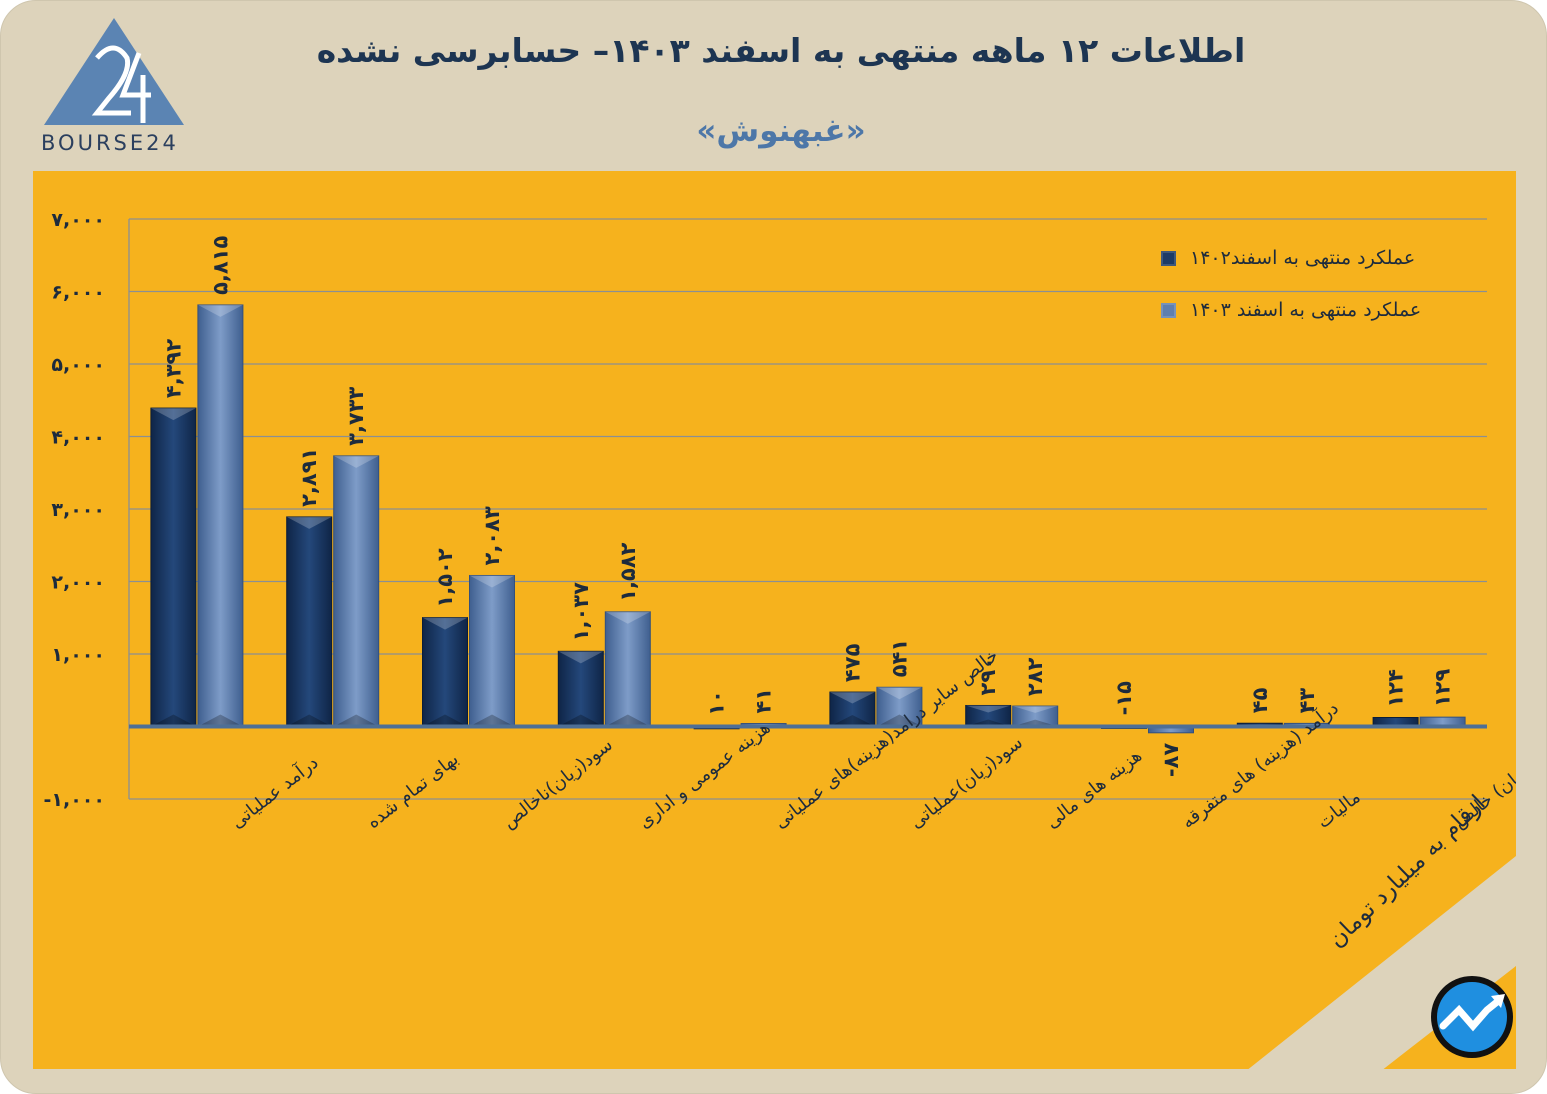 The height and width of the screenshot is (1094, 1547). I want to click on legend-label-1403: عملکرد منتهی به اسفند ۱۴۰۳, so click(1306, 310).